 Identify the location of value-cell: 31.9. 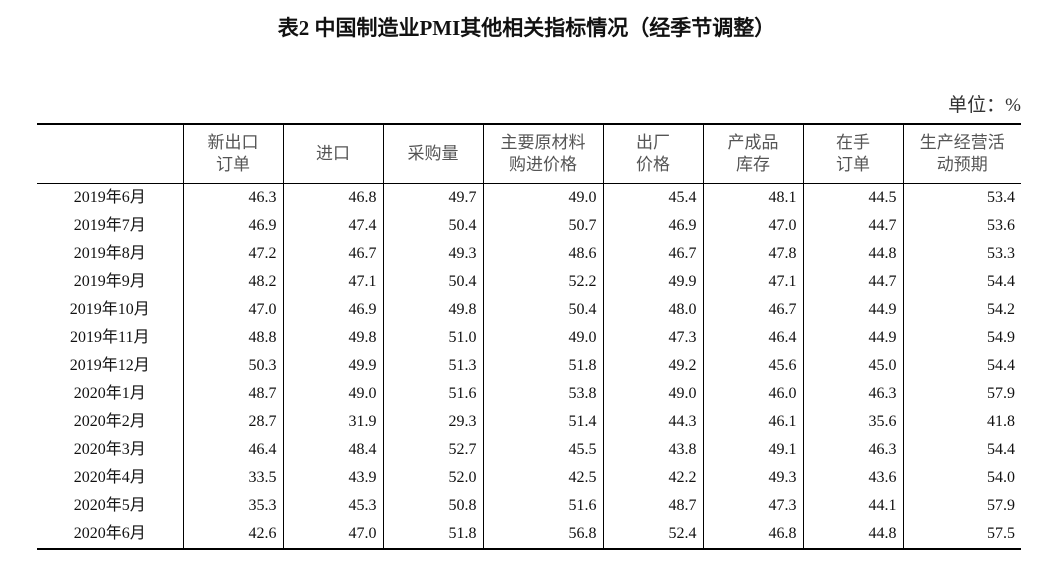
(332, 422).